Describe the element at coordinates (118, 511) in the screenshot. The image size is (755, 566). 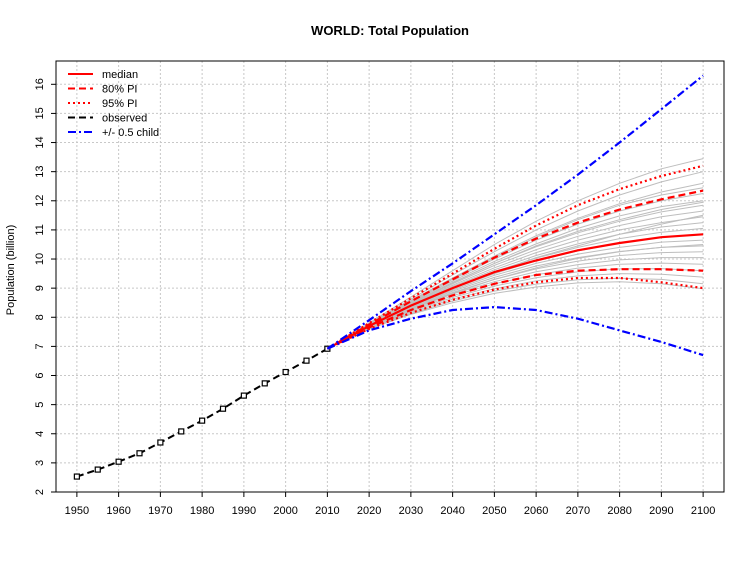
I see `x-tick-label: 1960` at that location.